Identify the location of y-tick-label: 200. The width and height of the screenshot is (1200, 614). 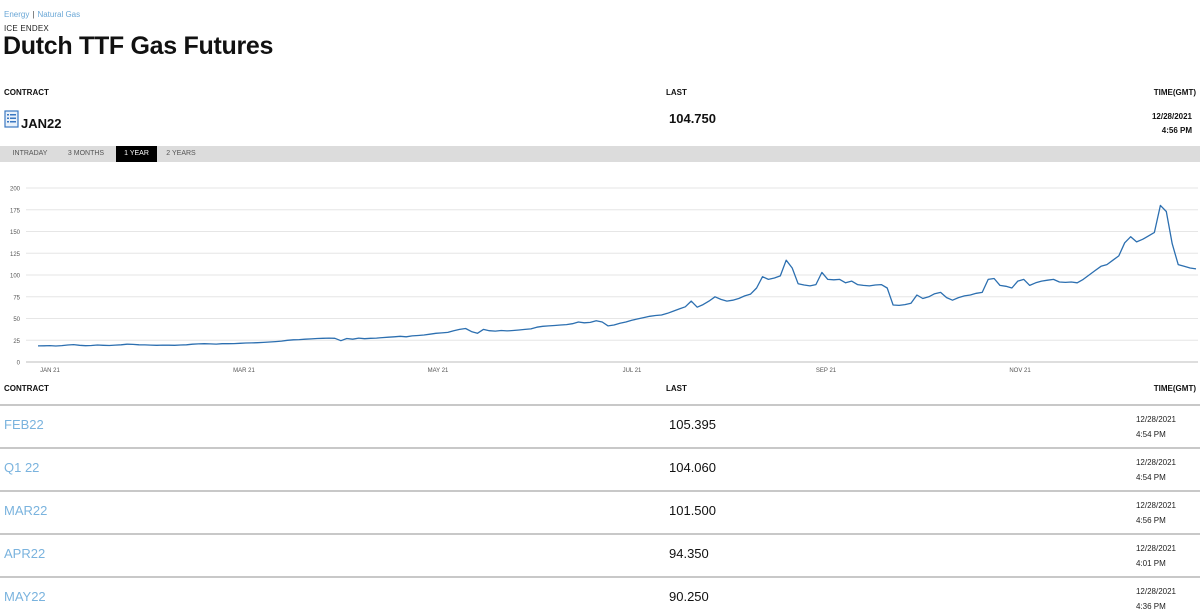
(15, 190).